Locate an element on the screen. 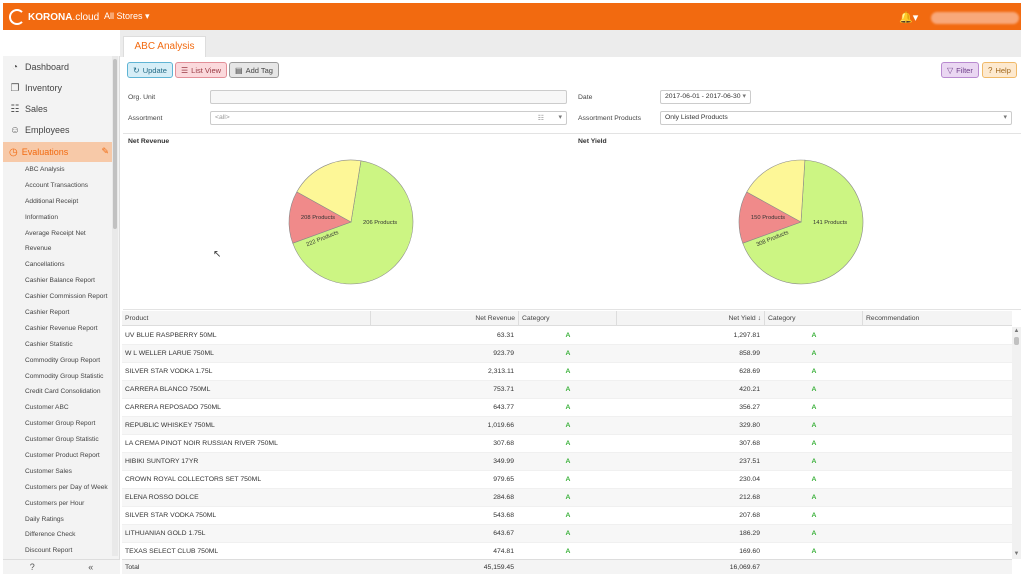 The height and width of the screenshot is (574, 1024). submenu-item: Discount Report is located at coordinates (49, 551).